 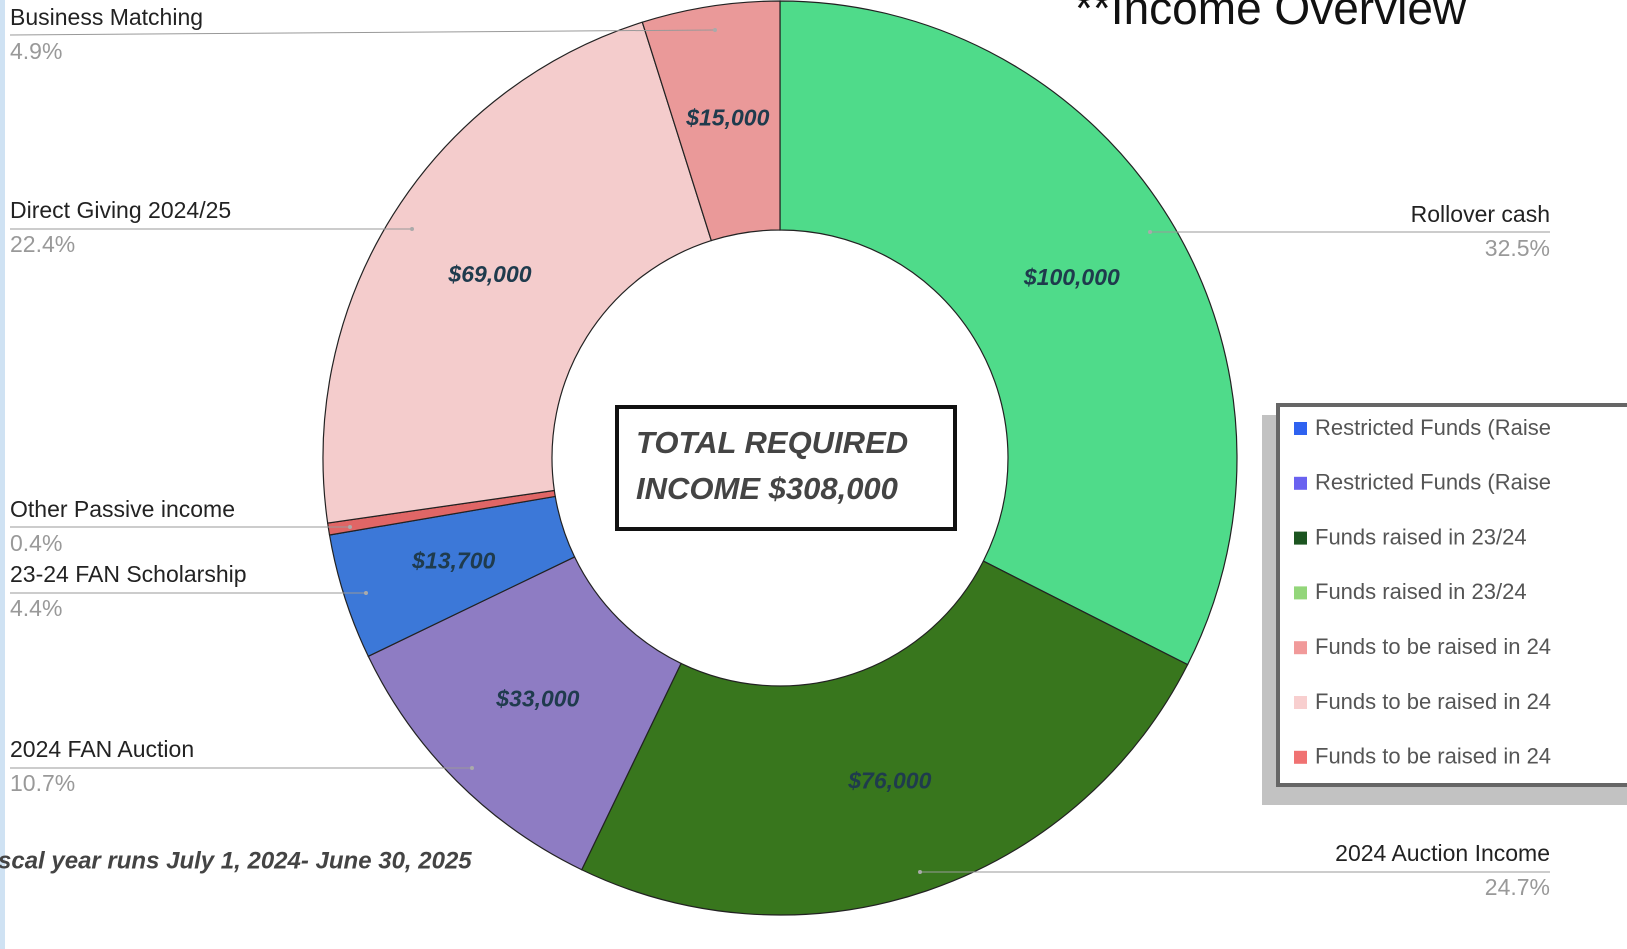 I want to click on value-label: $69,000, so click(x=489, y=274).